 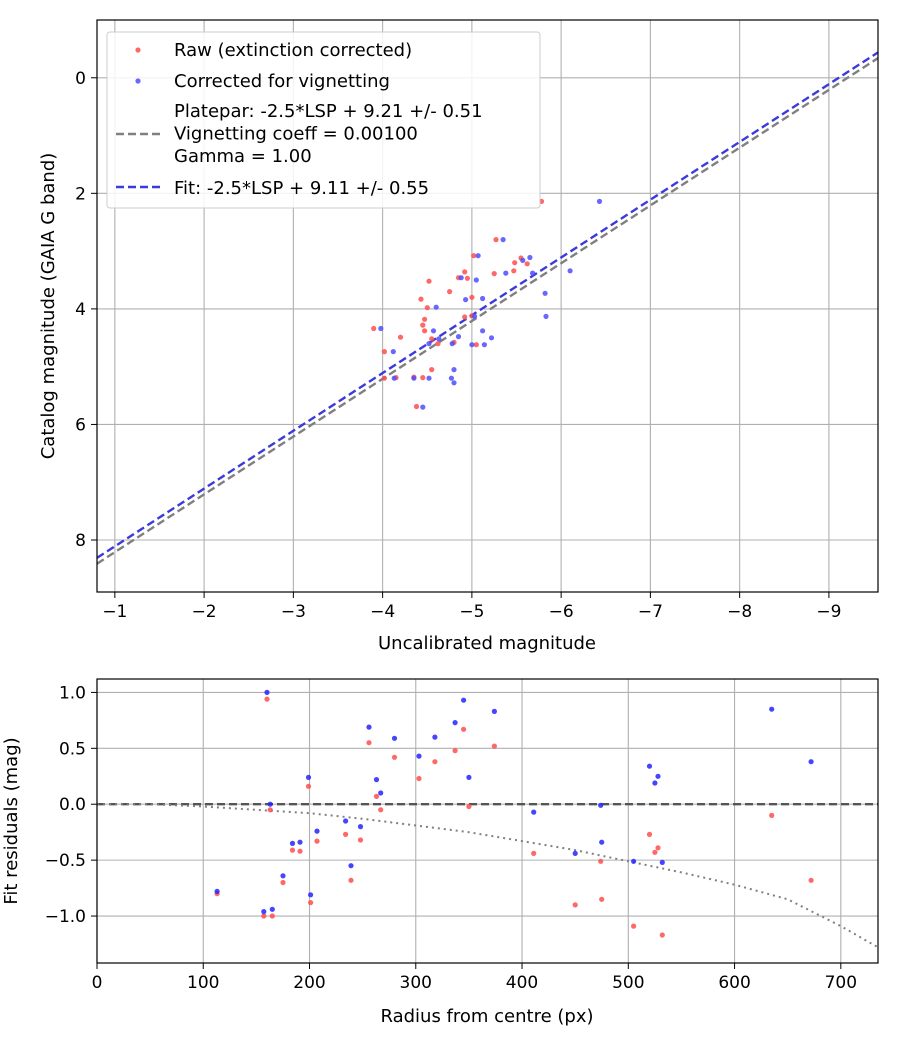 What do you see at coordinates (739, 612) in the screenshot?
I see `x-tick-label: −8` at bounding box center [739, 612].